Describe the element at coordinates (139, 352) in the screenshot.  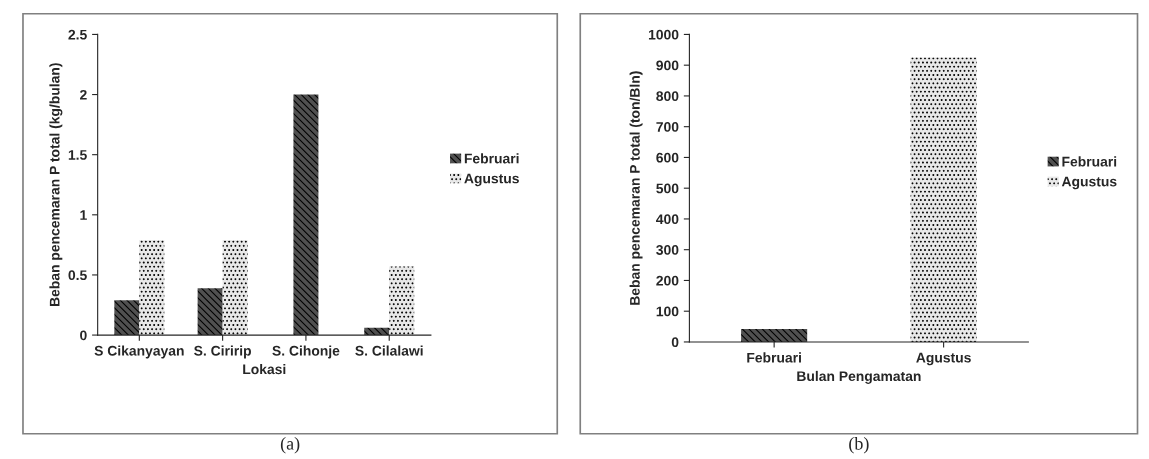
I see `x-tick-label: S Cikanyayan` at that location.